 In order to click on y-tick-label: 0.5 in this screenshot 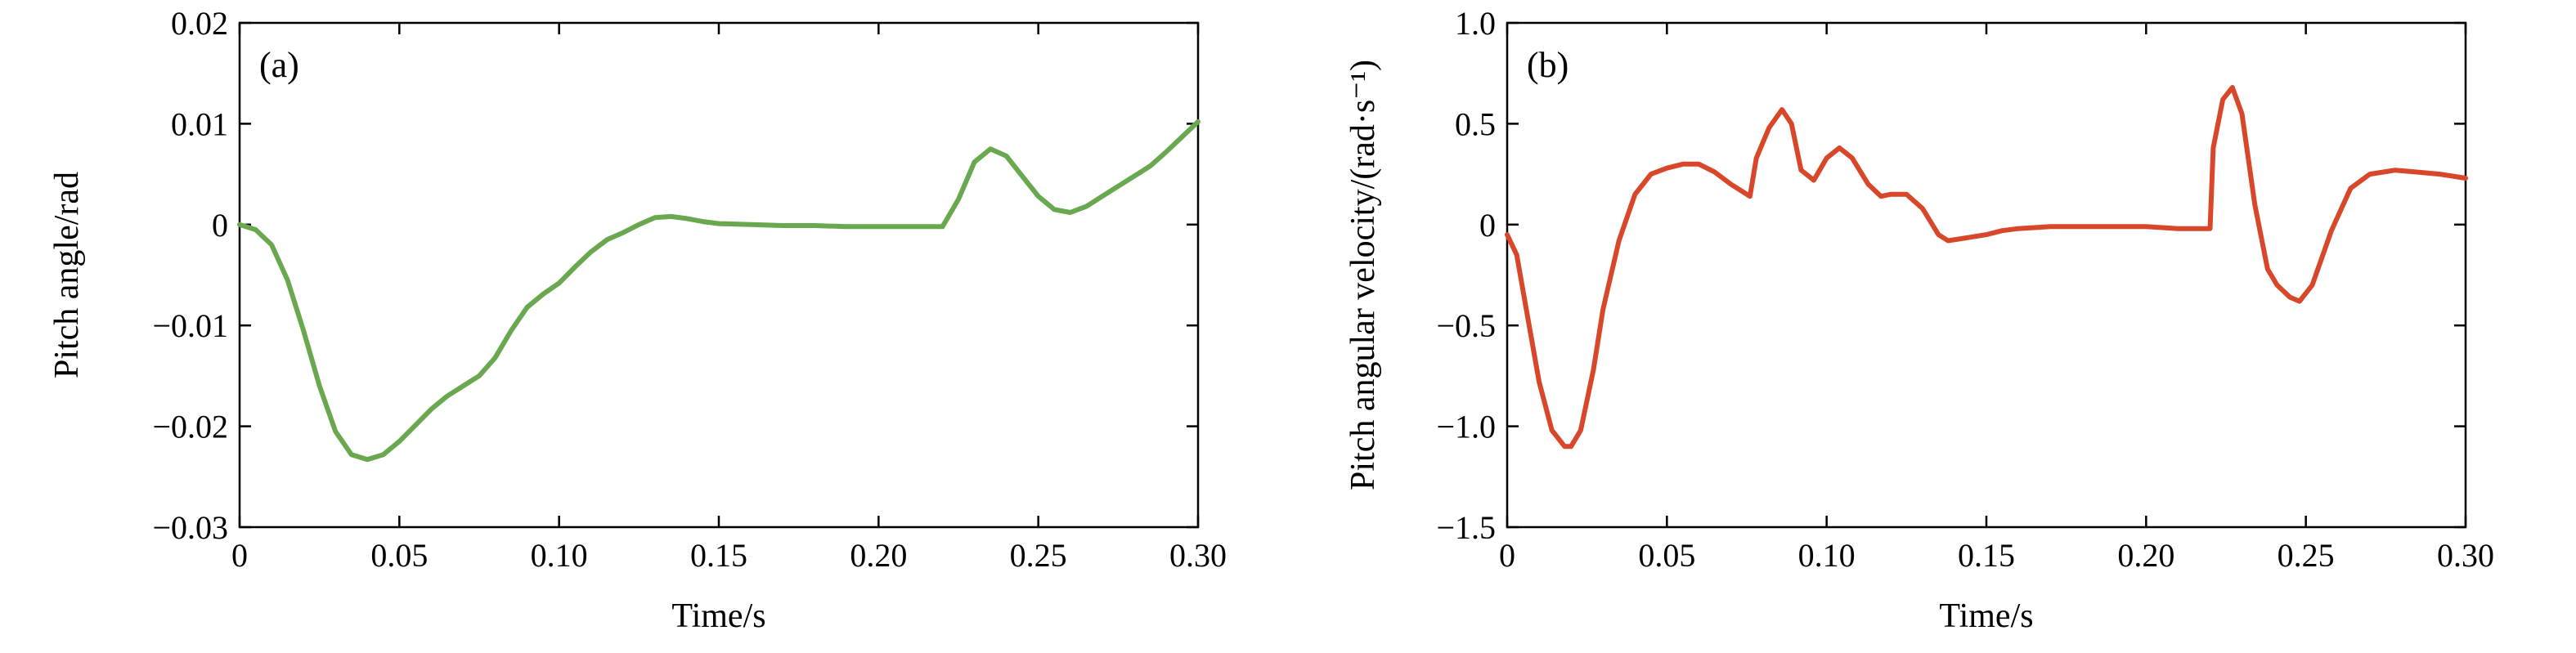, I will do `click(1475, 123)`.